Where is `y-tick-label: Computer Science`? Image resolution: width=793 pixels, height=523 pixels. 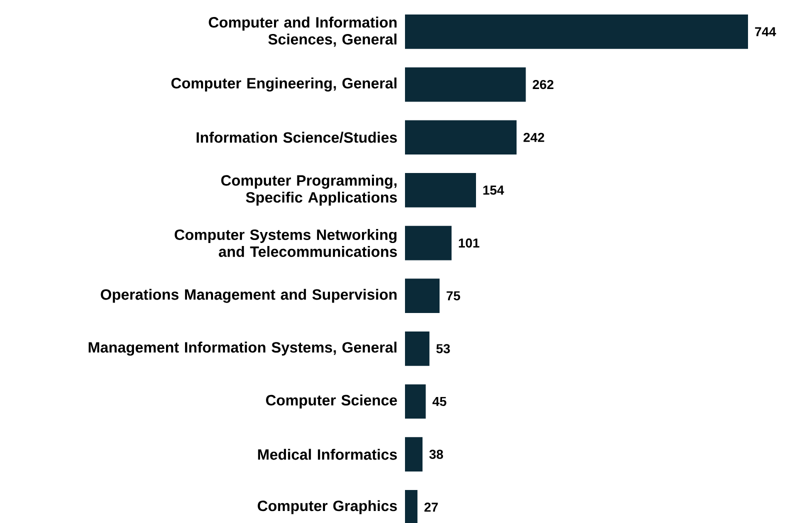 y-tick-label: Computer Science is located at coordinates (331, 401).